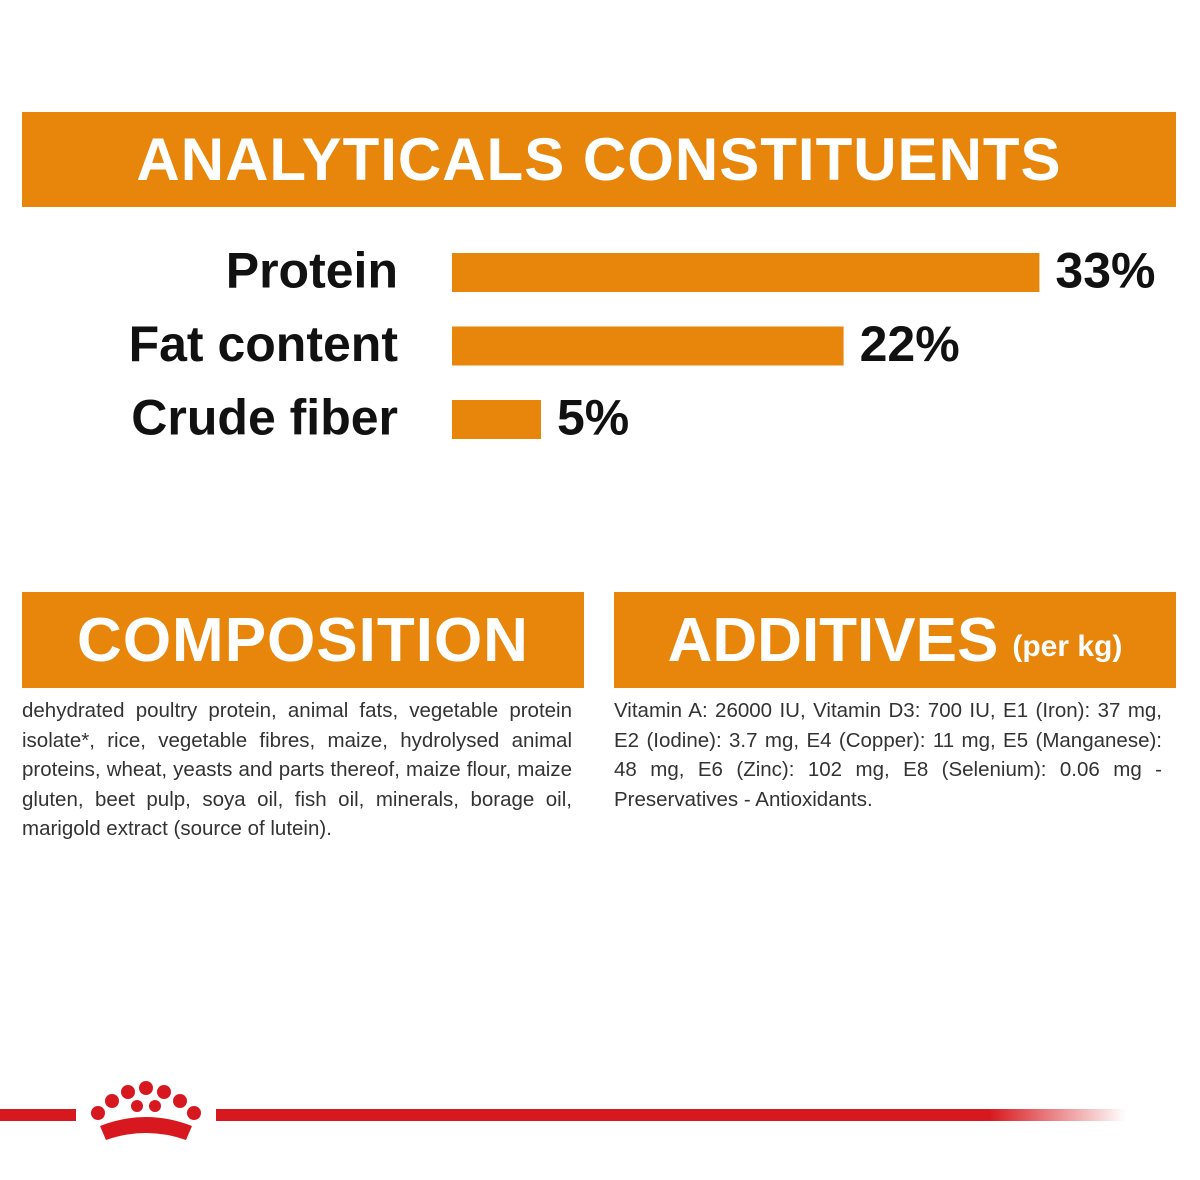  What do you see at coordinates (833, 640) in the screenshot?
I see `additives-title: ADDITIVES` at bounding box center [833, 640].